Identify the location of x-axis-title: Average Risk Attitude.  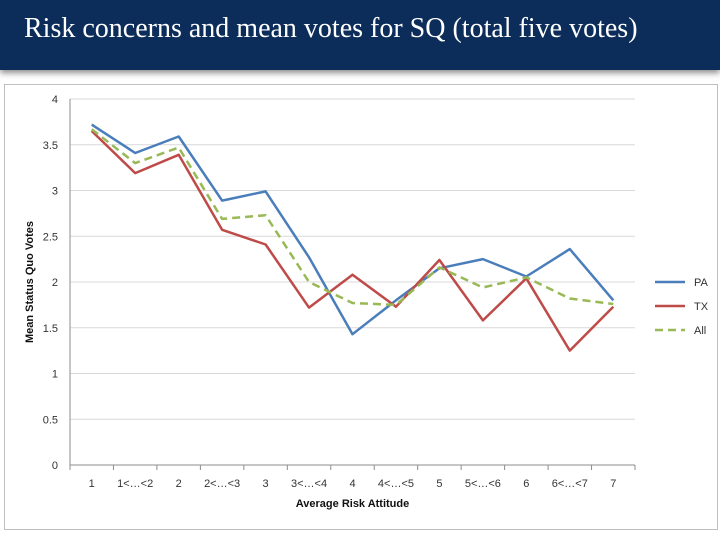
(353, 504).